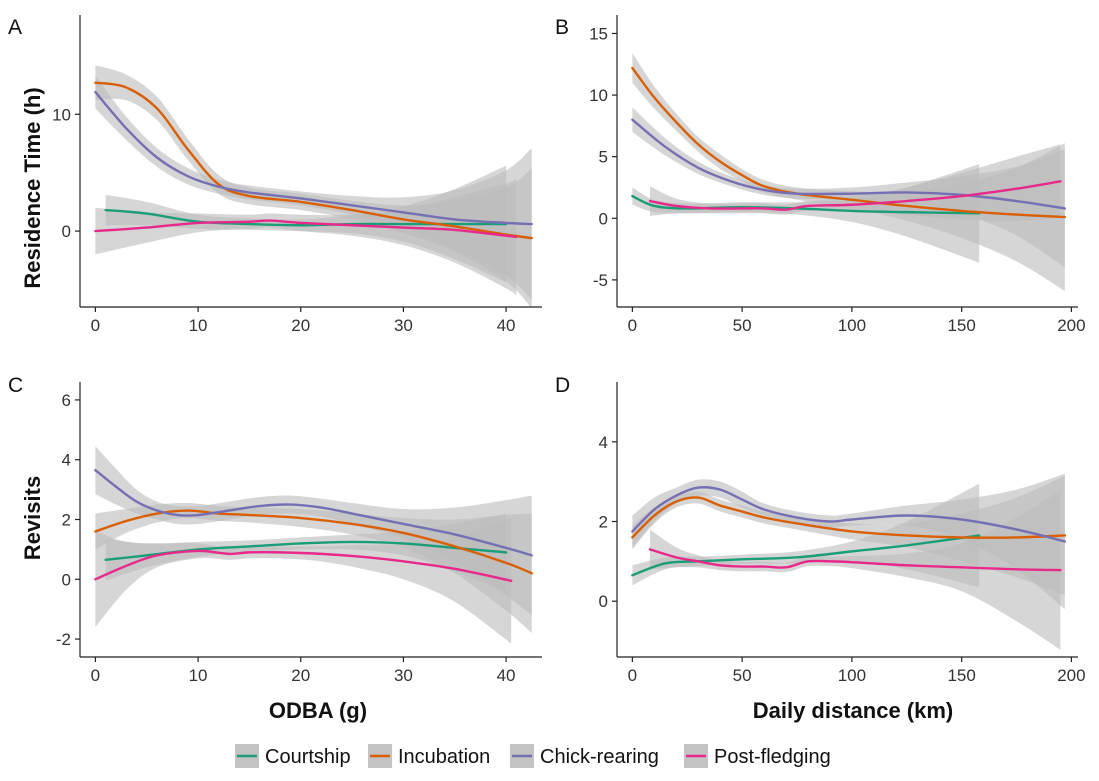 The image size is (1099, 781). What do you see at coordinates (603, 157) in the screenshot?
I see `y-tick-label: 5` at bounding box center [603, 157].